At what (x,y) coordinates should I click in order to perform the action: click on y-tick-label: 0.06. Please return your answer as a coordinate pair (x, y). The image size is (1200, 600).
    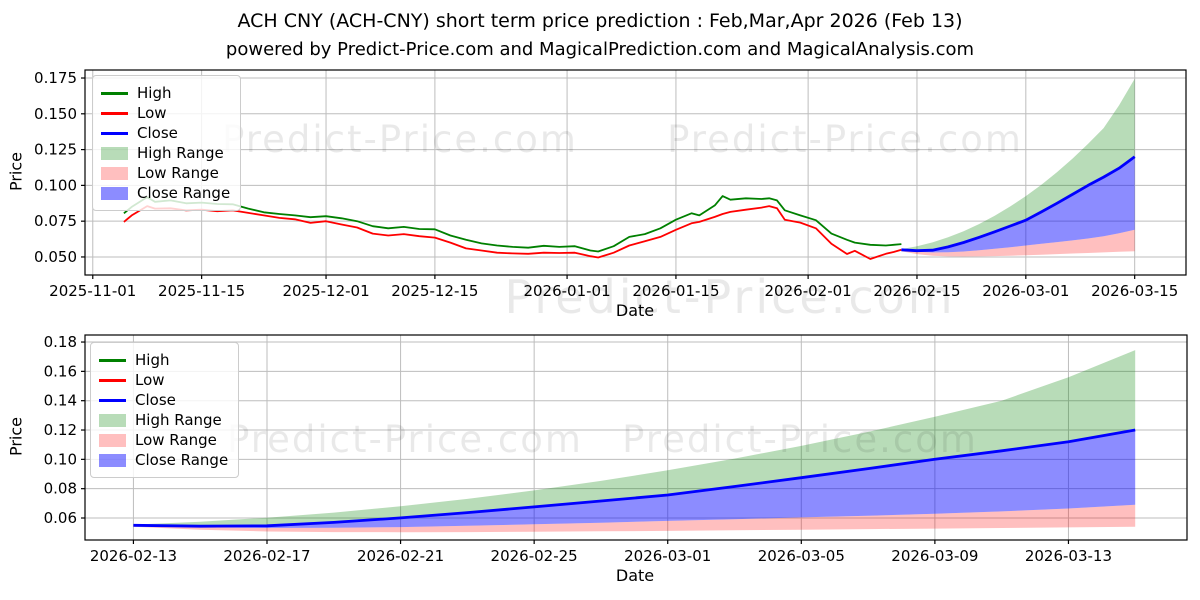
    Looking at the image, I should click on (60, 518).